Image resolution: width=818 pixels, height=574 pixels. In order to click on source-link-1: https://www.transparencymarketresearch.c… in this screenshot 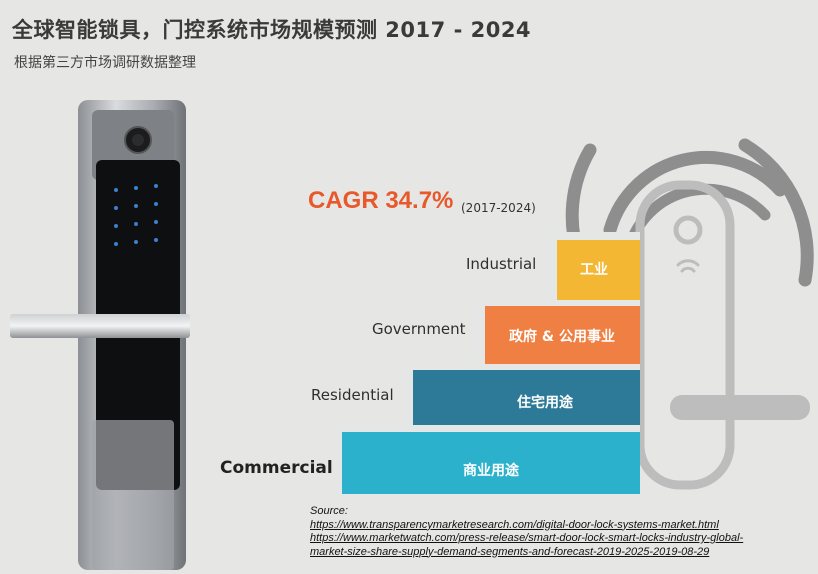, I will do `click(514, 524)`.